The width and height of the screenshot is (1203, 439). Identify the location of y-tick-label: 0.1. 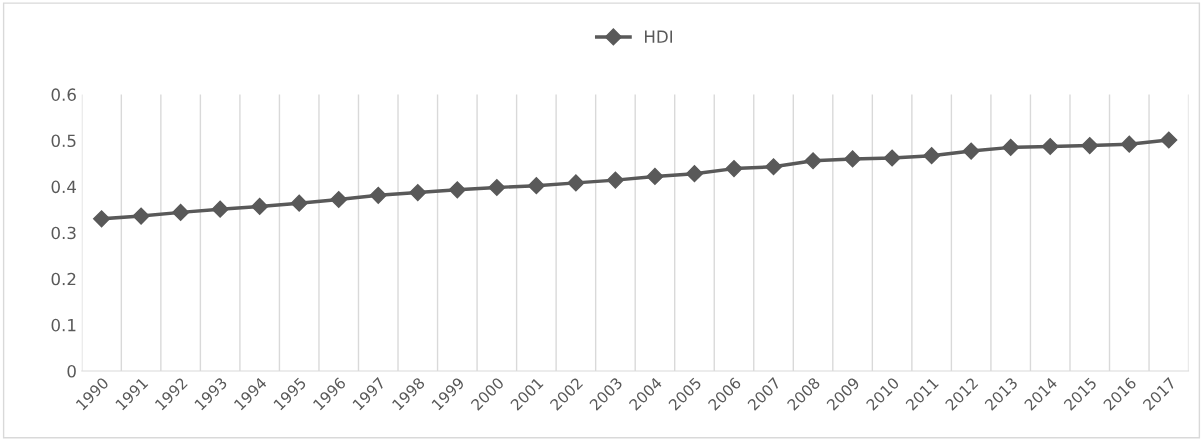
(63, 325).